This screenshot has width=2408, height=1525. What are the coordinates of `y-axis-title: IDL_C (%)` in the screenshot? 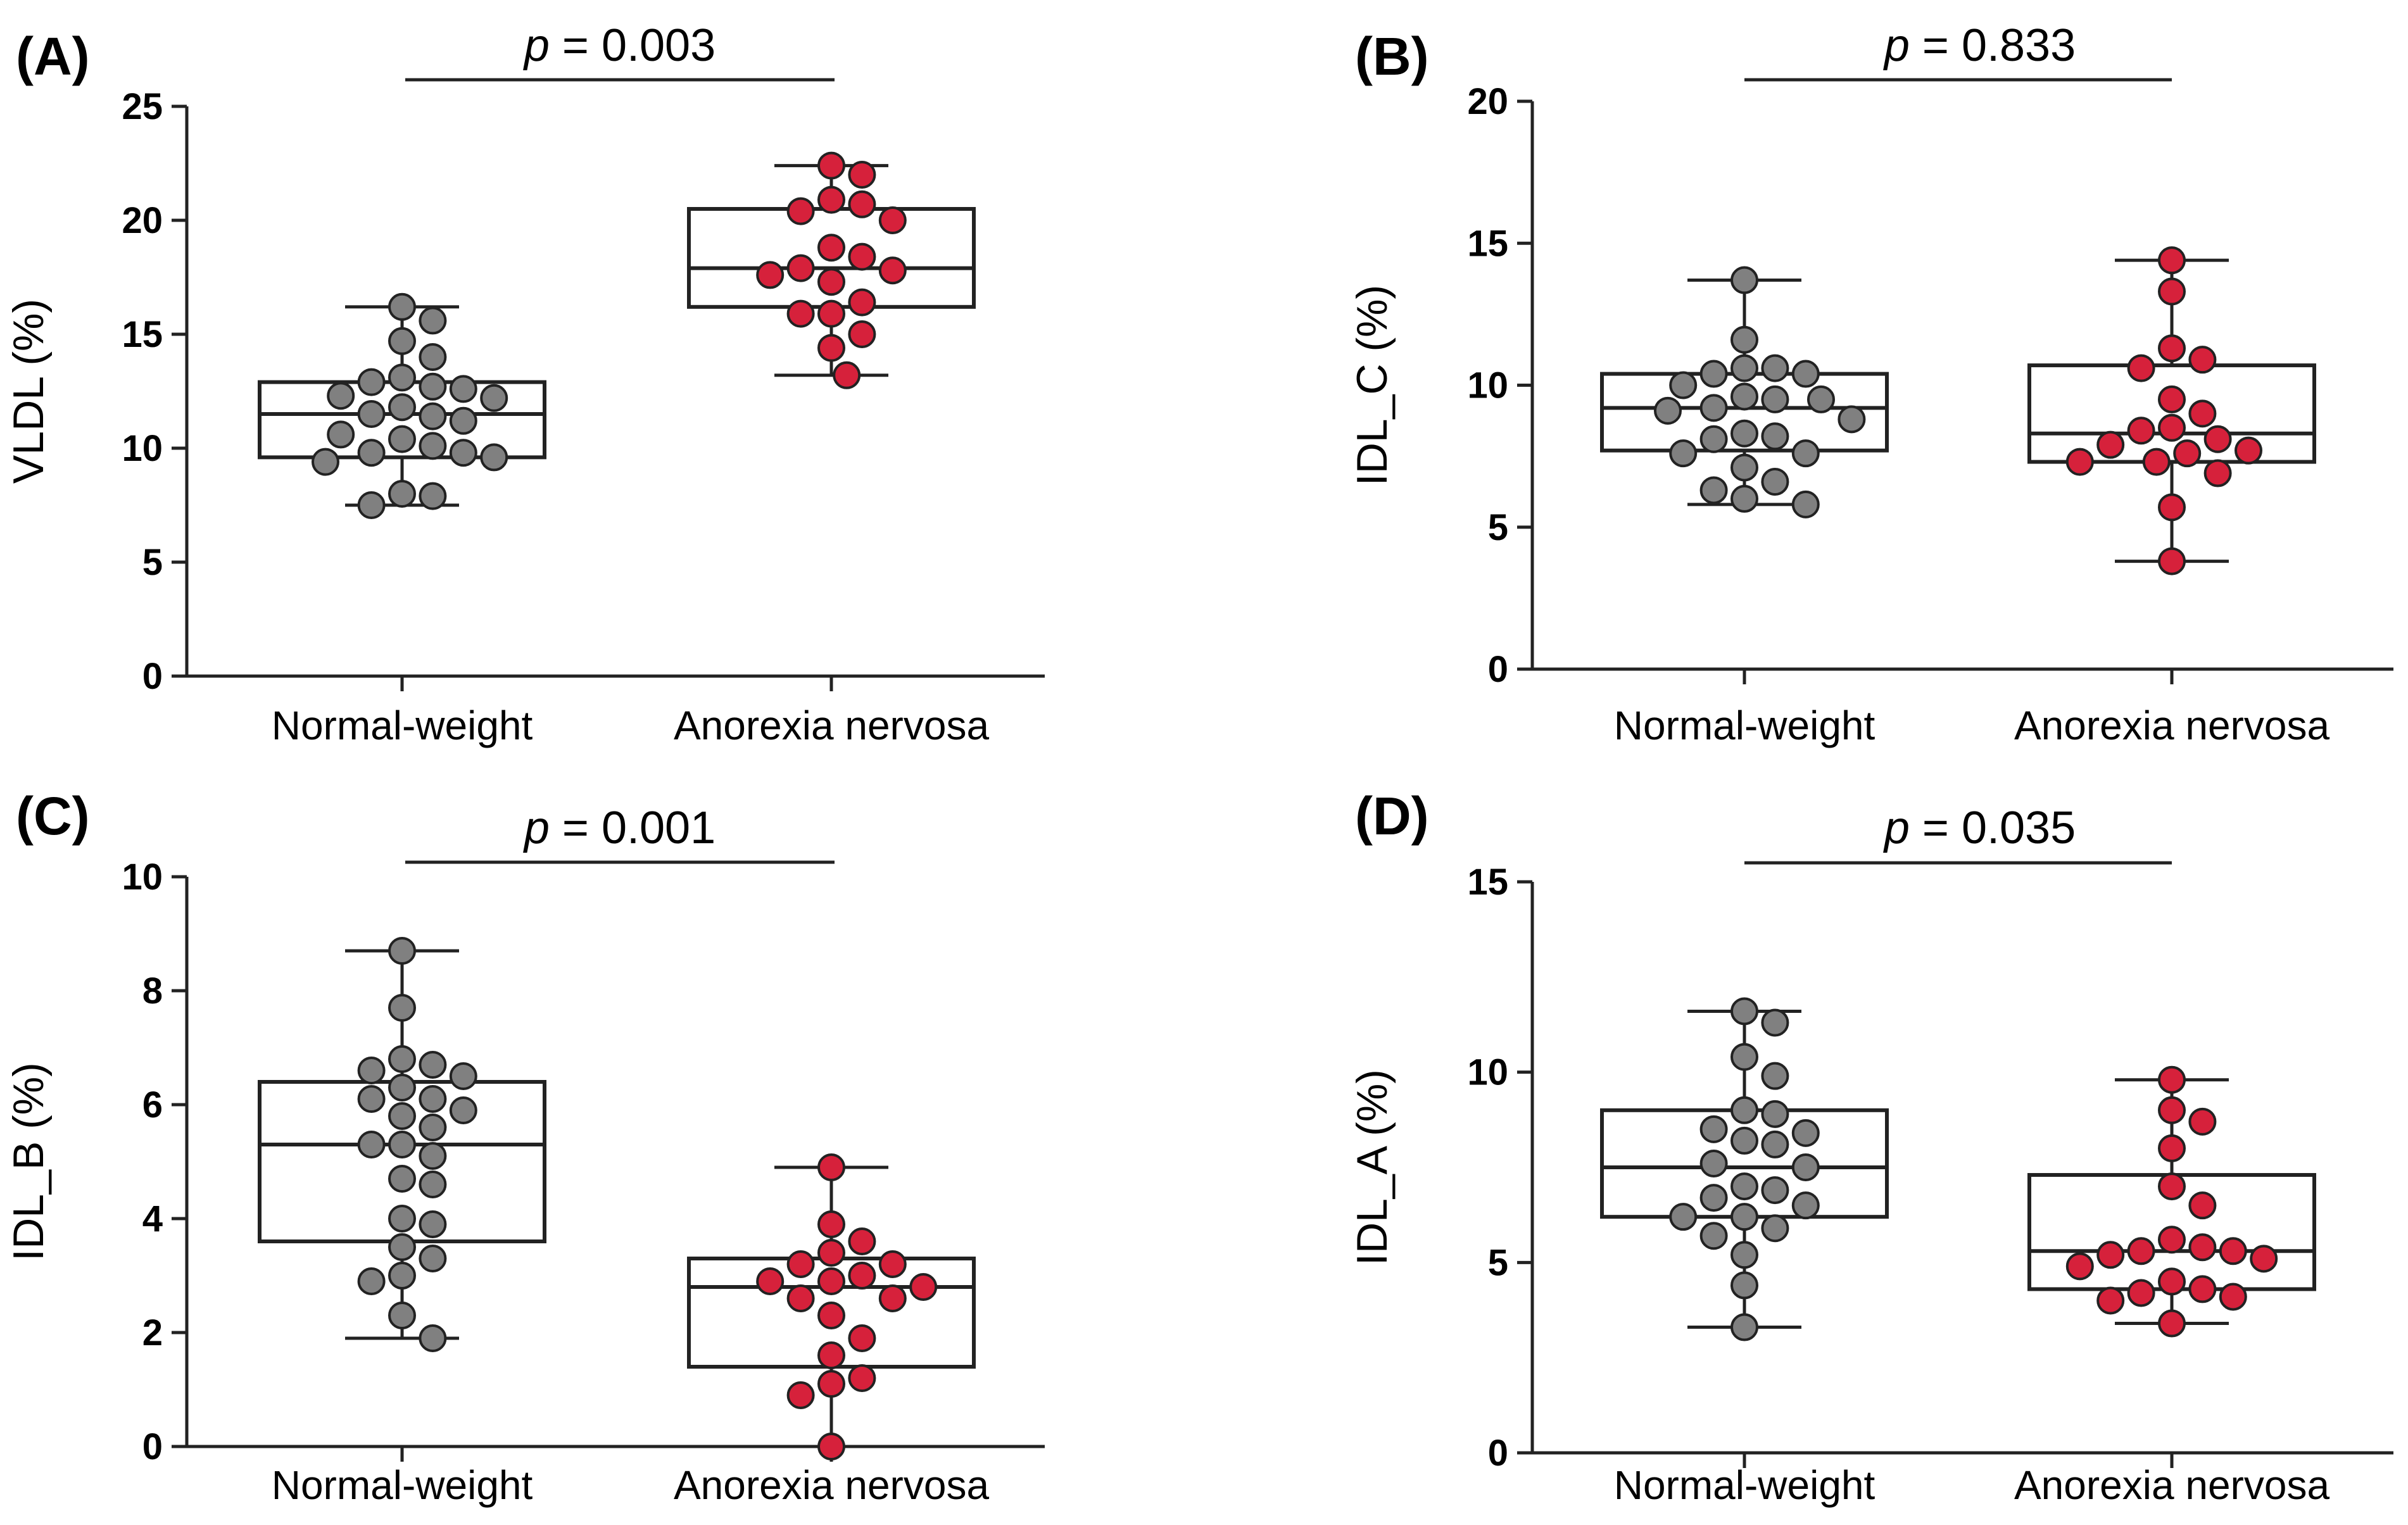 It's located at (1372, 385).